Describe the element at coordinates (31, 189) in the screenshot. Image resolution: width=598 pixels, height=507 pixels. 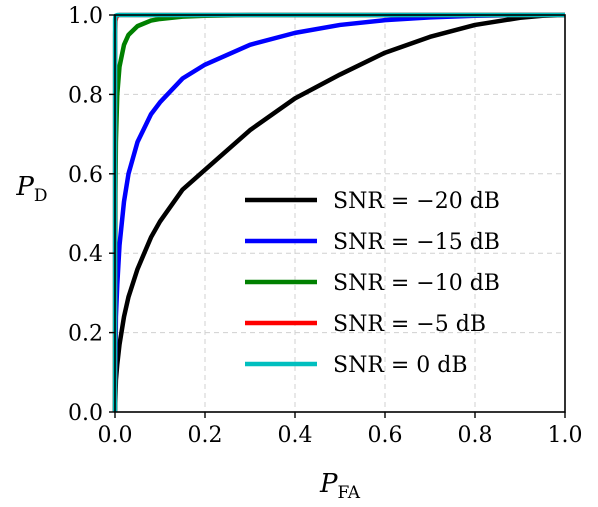
I see `y-axis-label: PD` at that location.